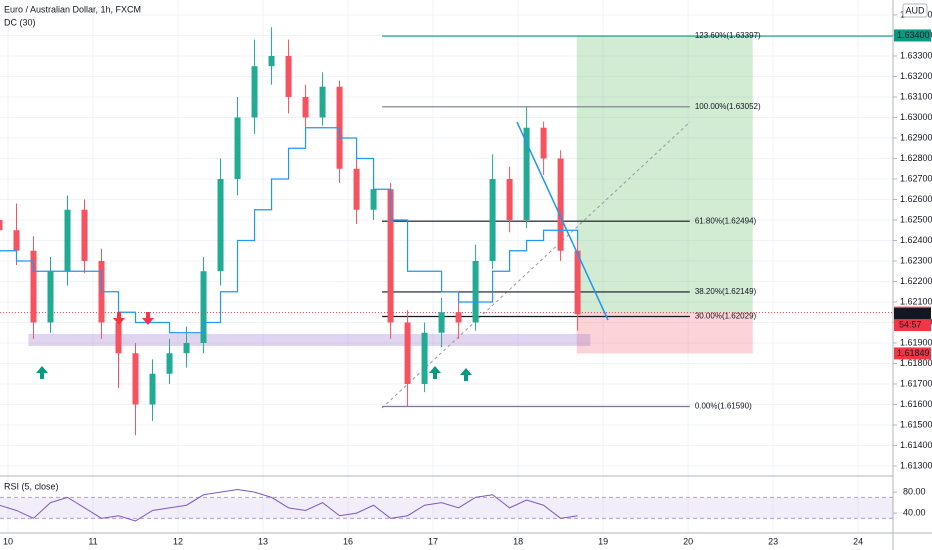  I want to click on currency-label: AUD, so click(915, 10).